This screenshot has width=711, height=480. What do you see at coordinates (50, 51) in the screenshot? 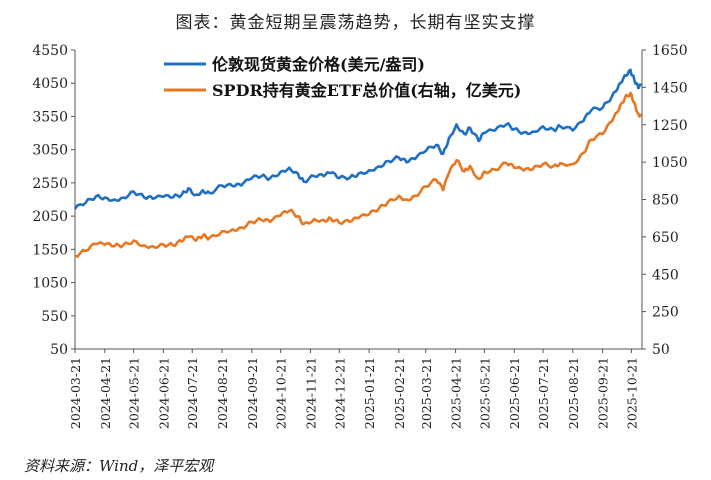
I see `left-tick-label: 4550` at bounding box center [50, 51].